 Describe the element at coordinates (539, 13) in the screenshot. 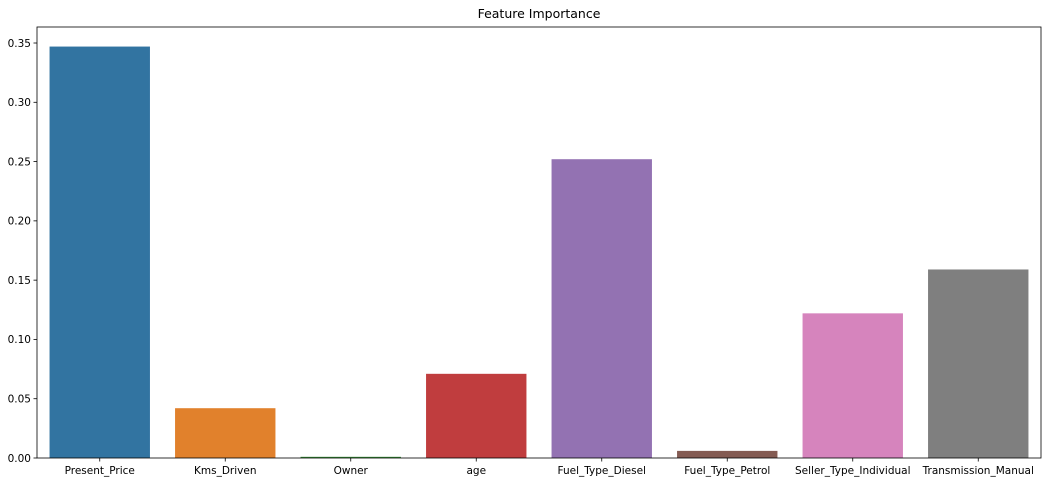

I see `chart-title: Feature Importance` at that location.